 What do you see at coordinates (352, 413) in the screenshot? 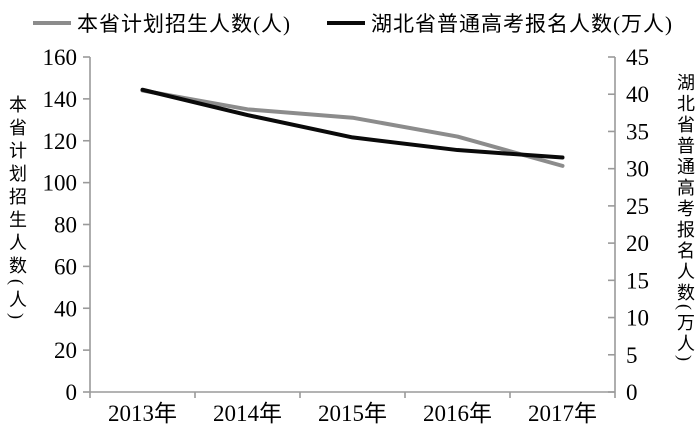
I see `x-category-label: 2015年` at bounding box center [352, 413].